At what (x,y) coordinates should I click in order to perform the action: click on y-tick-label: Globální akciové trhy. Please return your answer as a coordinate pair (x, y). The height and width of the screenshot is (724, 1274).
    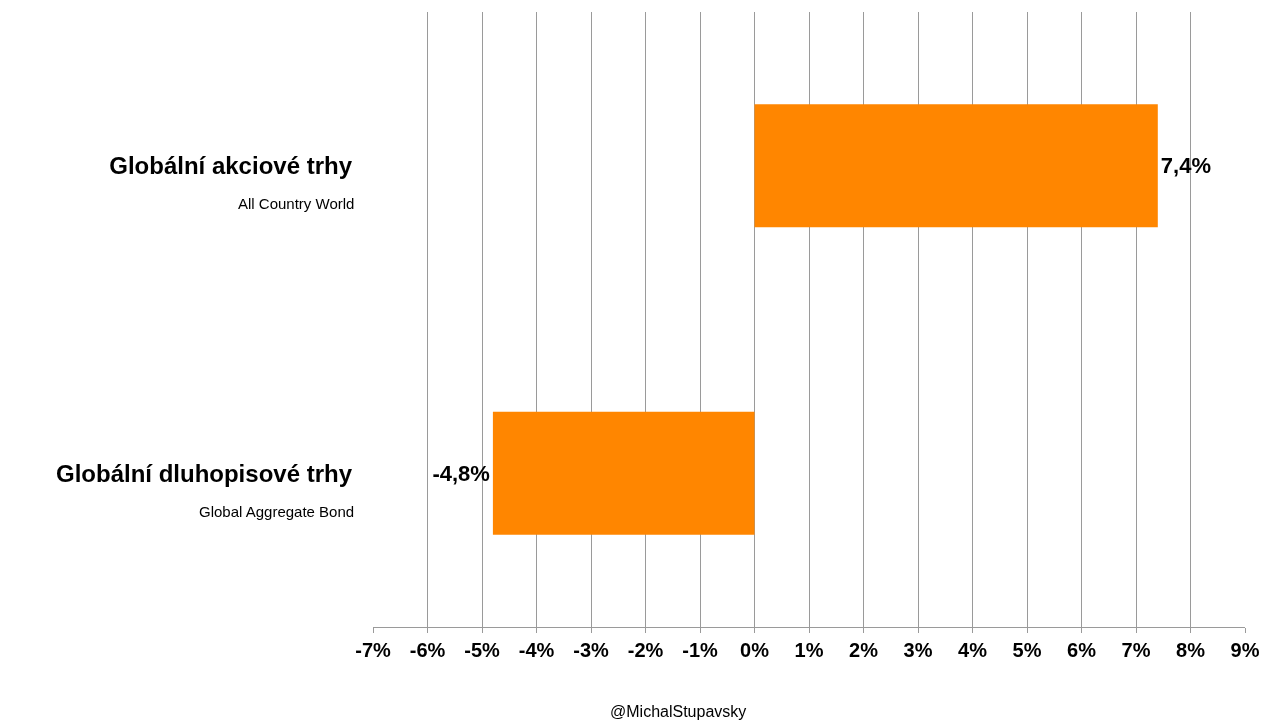
    Looking at the image, I should click on (231, 166).